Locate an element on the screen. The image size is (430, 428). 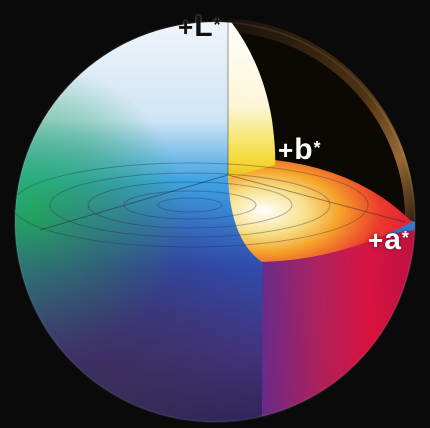
a-axis-label: +a* is located at coordinates (389, 239).